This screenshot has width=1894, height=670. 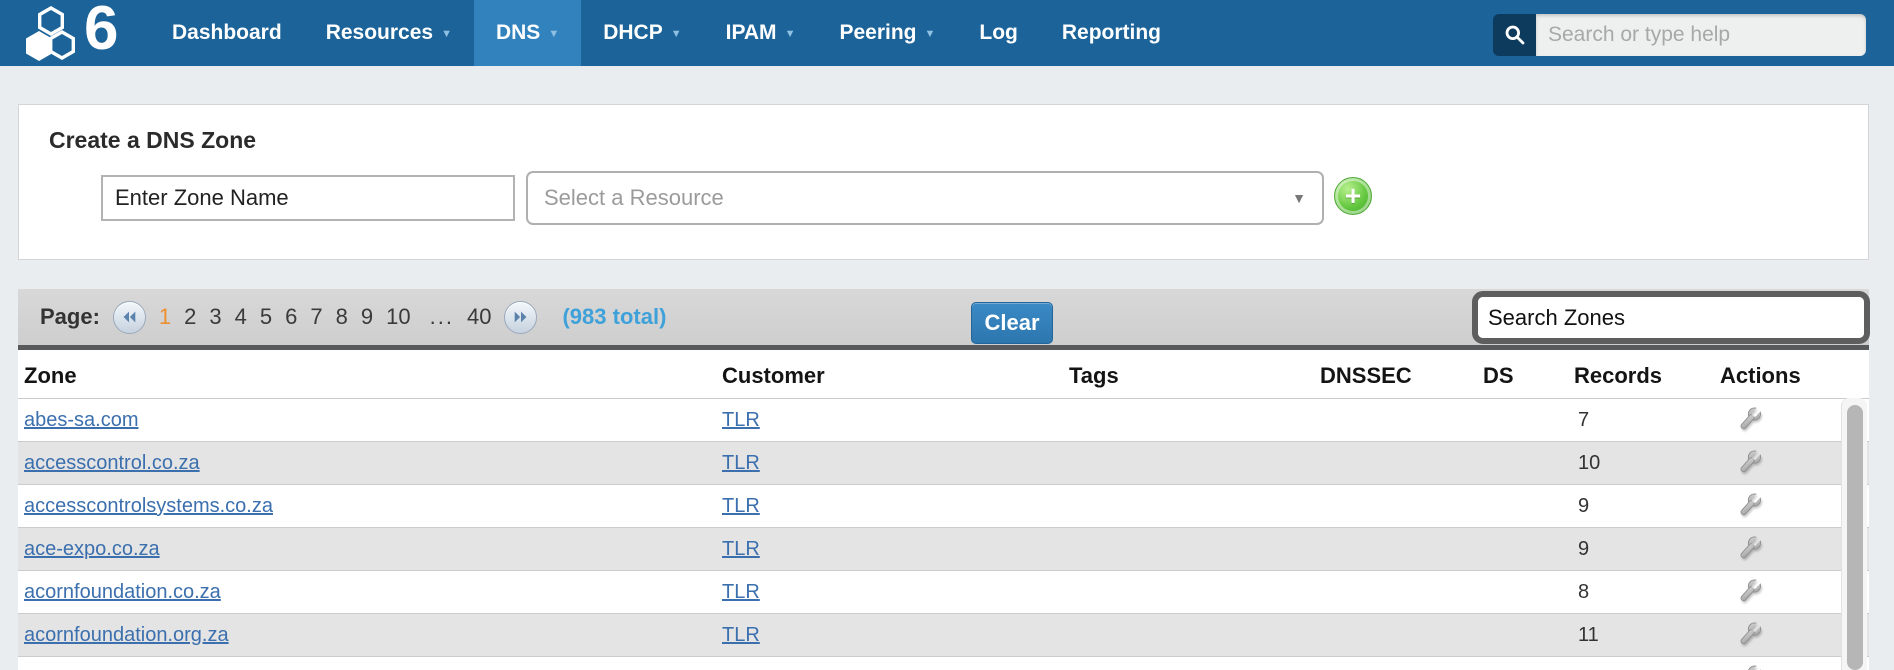 What do you see at coordinates (1589, 463) in the screenshot?
I see `records-count: 10` at bounding box center [1589, 463].